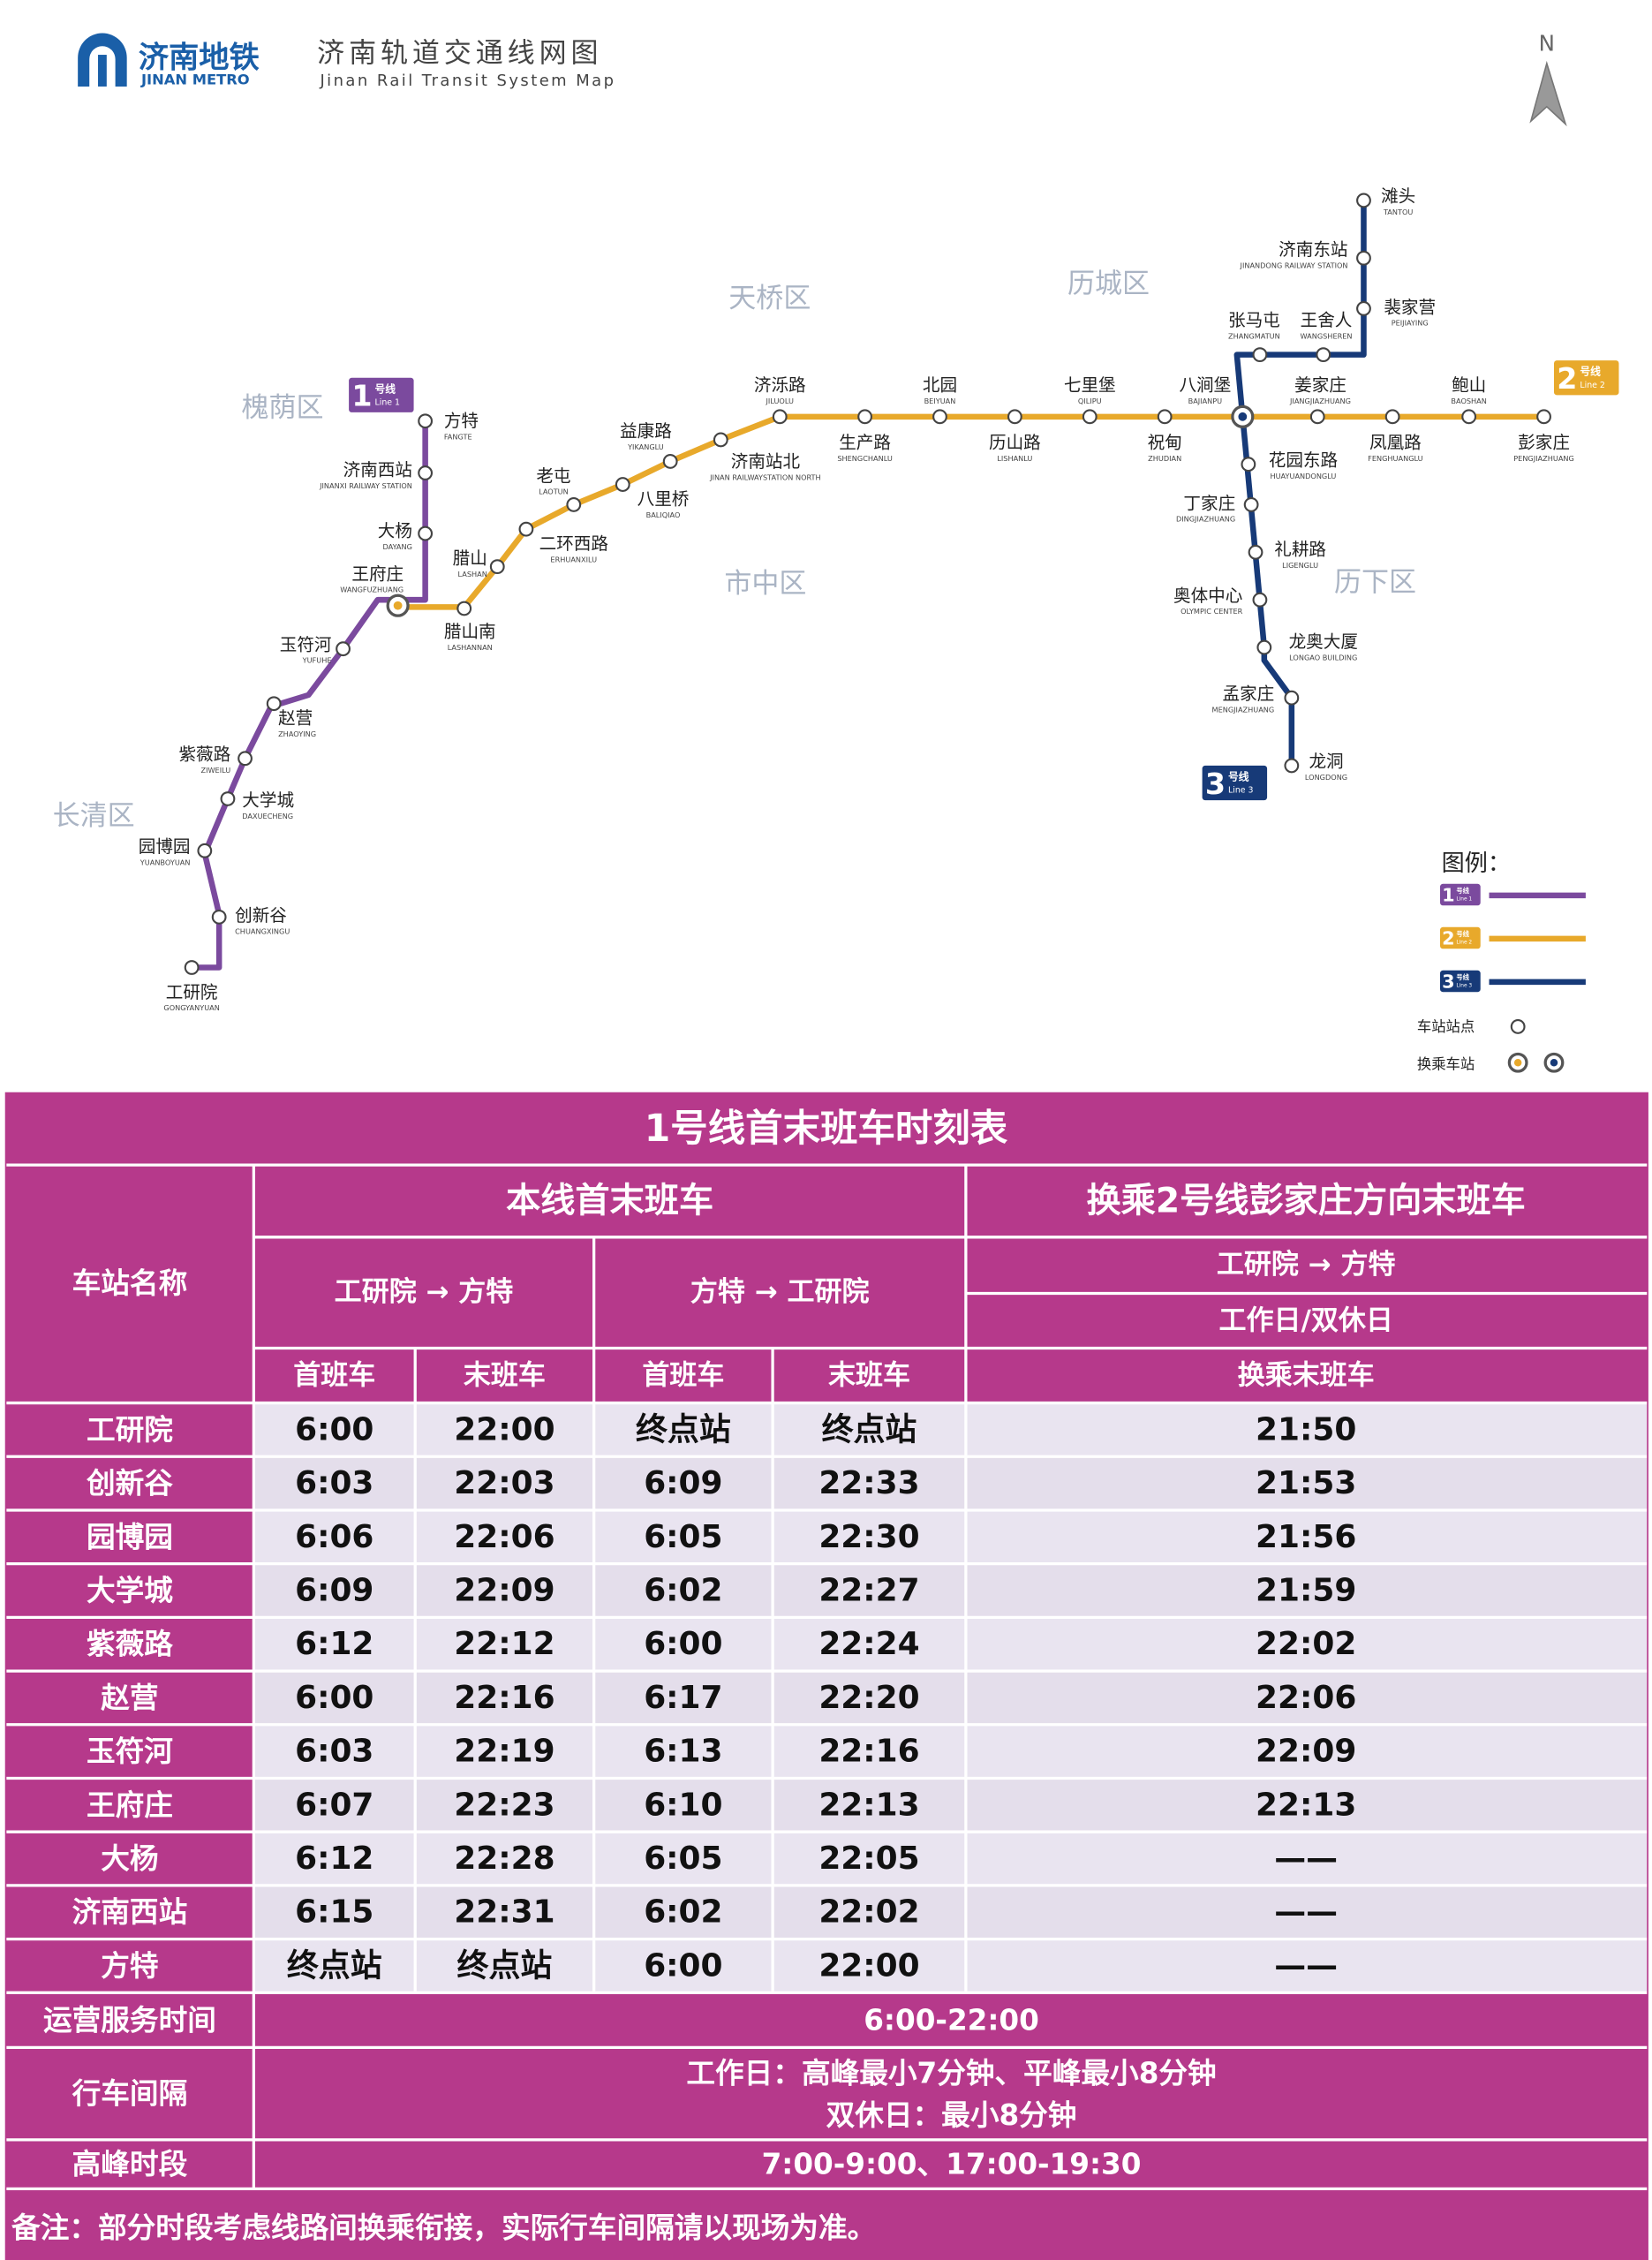 The height and width of the screenshot is (2260, 1652). What do you see at coordinates (780, 1292) in the screenshot?
I see `header-dir: 方特 → 工研院` at bounding box center [780, 1292].